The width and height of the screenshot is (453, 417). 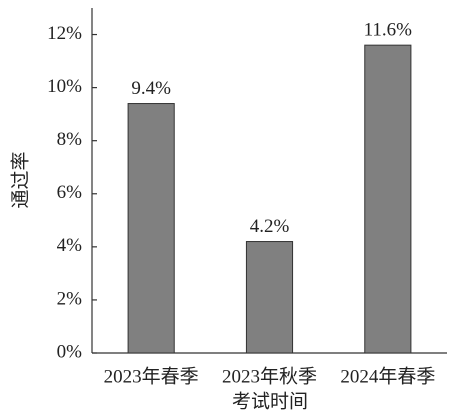 What do you see at coordinates (388, 30) in the screenshot?
I see `value-label: 11.6%` at bounding box center [388, 30].